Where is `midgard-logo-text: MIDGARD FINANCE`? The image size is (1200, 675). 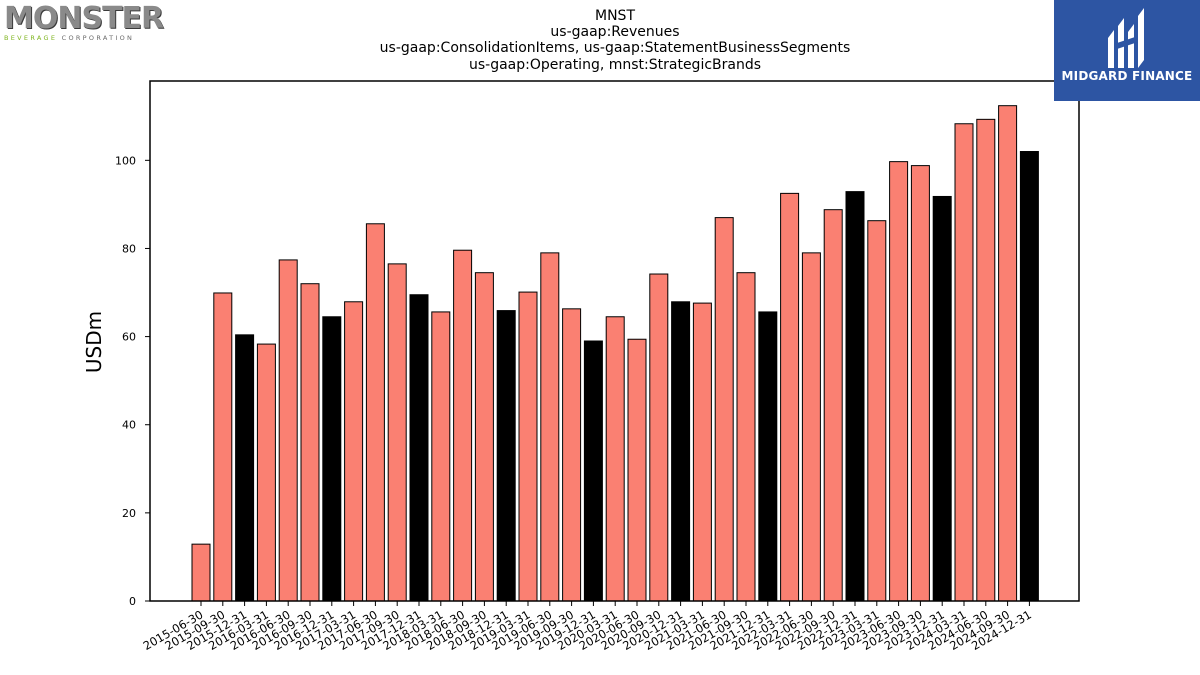
midgard-logo-text: MIDGARD FINANCE is located at coordinates (1127, 76).